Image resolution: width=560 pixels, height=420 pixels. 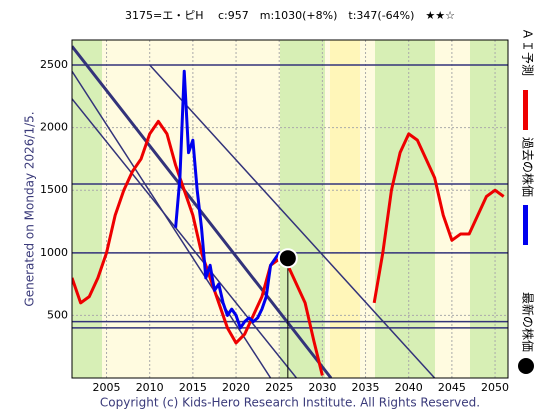 I want to click on x-tick-label: 2030, so click(x=322, y=387).